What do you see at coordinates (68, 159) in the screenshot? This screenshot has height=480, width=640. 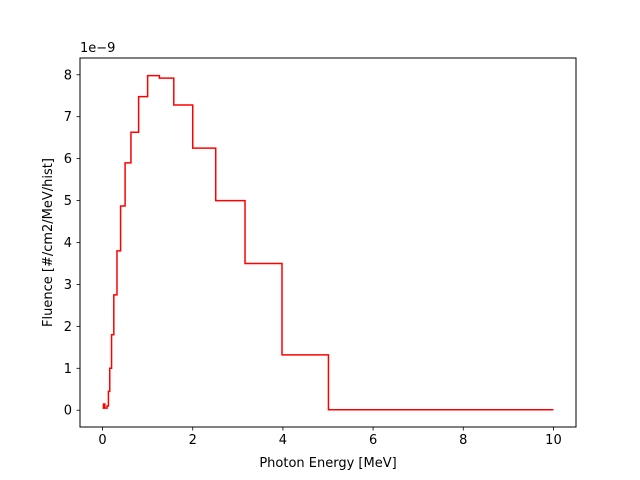 I see `y-tick-label: 6` at bounding box center [68, 159].